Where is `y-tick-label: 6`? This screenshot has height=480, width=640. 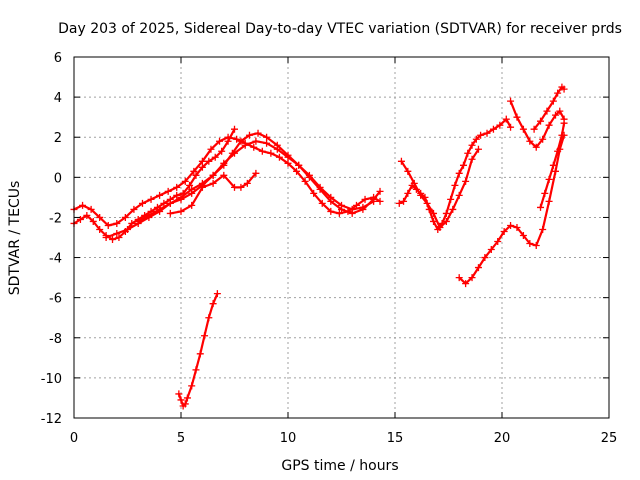
y-tick-label: 6 is located at coordinates (58, 58).